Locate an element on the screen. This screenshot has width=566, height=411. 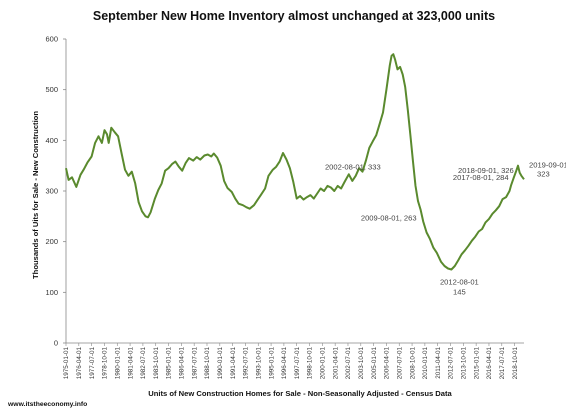
x-tick-label: 2006-04-01 is located at coordinates (387, 363).